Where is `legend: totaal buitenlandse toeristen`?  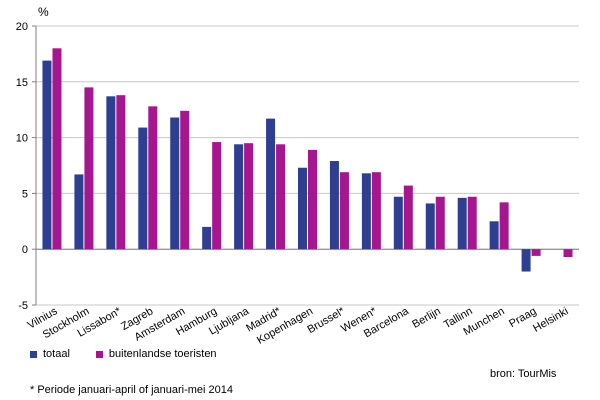
legend: totaal buitenlandse toeristen is located at coordinates (123, 354).